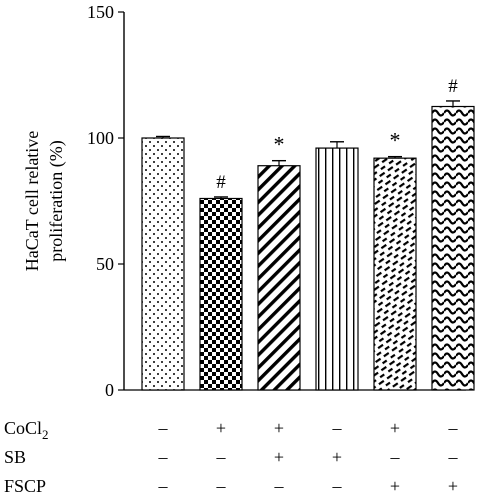  What do you see at coordinates (44, 201) in the screenshot?
I see `y-axis-label: HaCaT cell relative proliferation (%)` at bounding box center [44, 201].